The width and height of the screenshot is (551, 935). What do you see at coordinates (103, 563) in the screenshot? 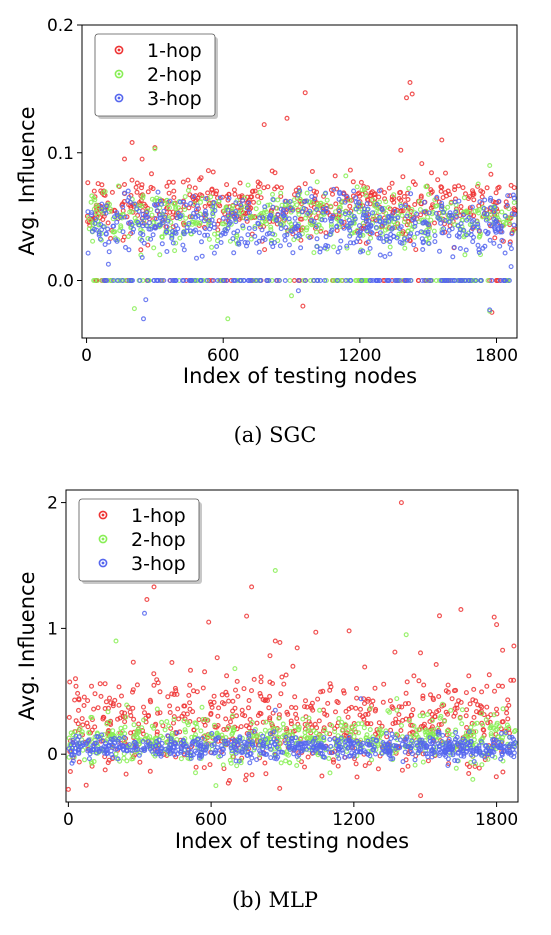
I see `legend-marker-mlp-3-hop` at bounding box center [103, 563].